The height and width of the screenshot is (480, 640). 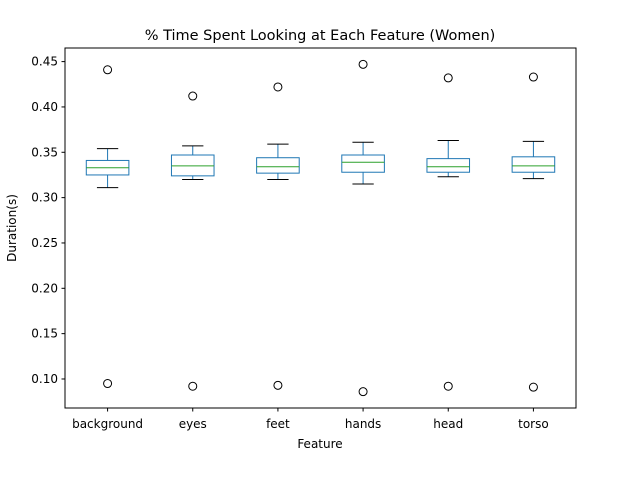 What do you see at coordinates (44, 107) in the screenshot?
I see `y-tick-label: 0.40` at bounding box center [44, 107].